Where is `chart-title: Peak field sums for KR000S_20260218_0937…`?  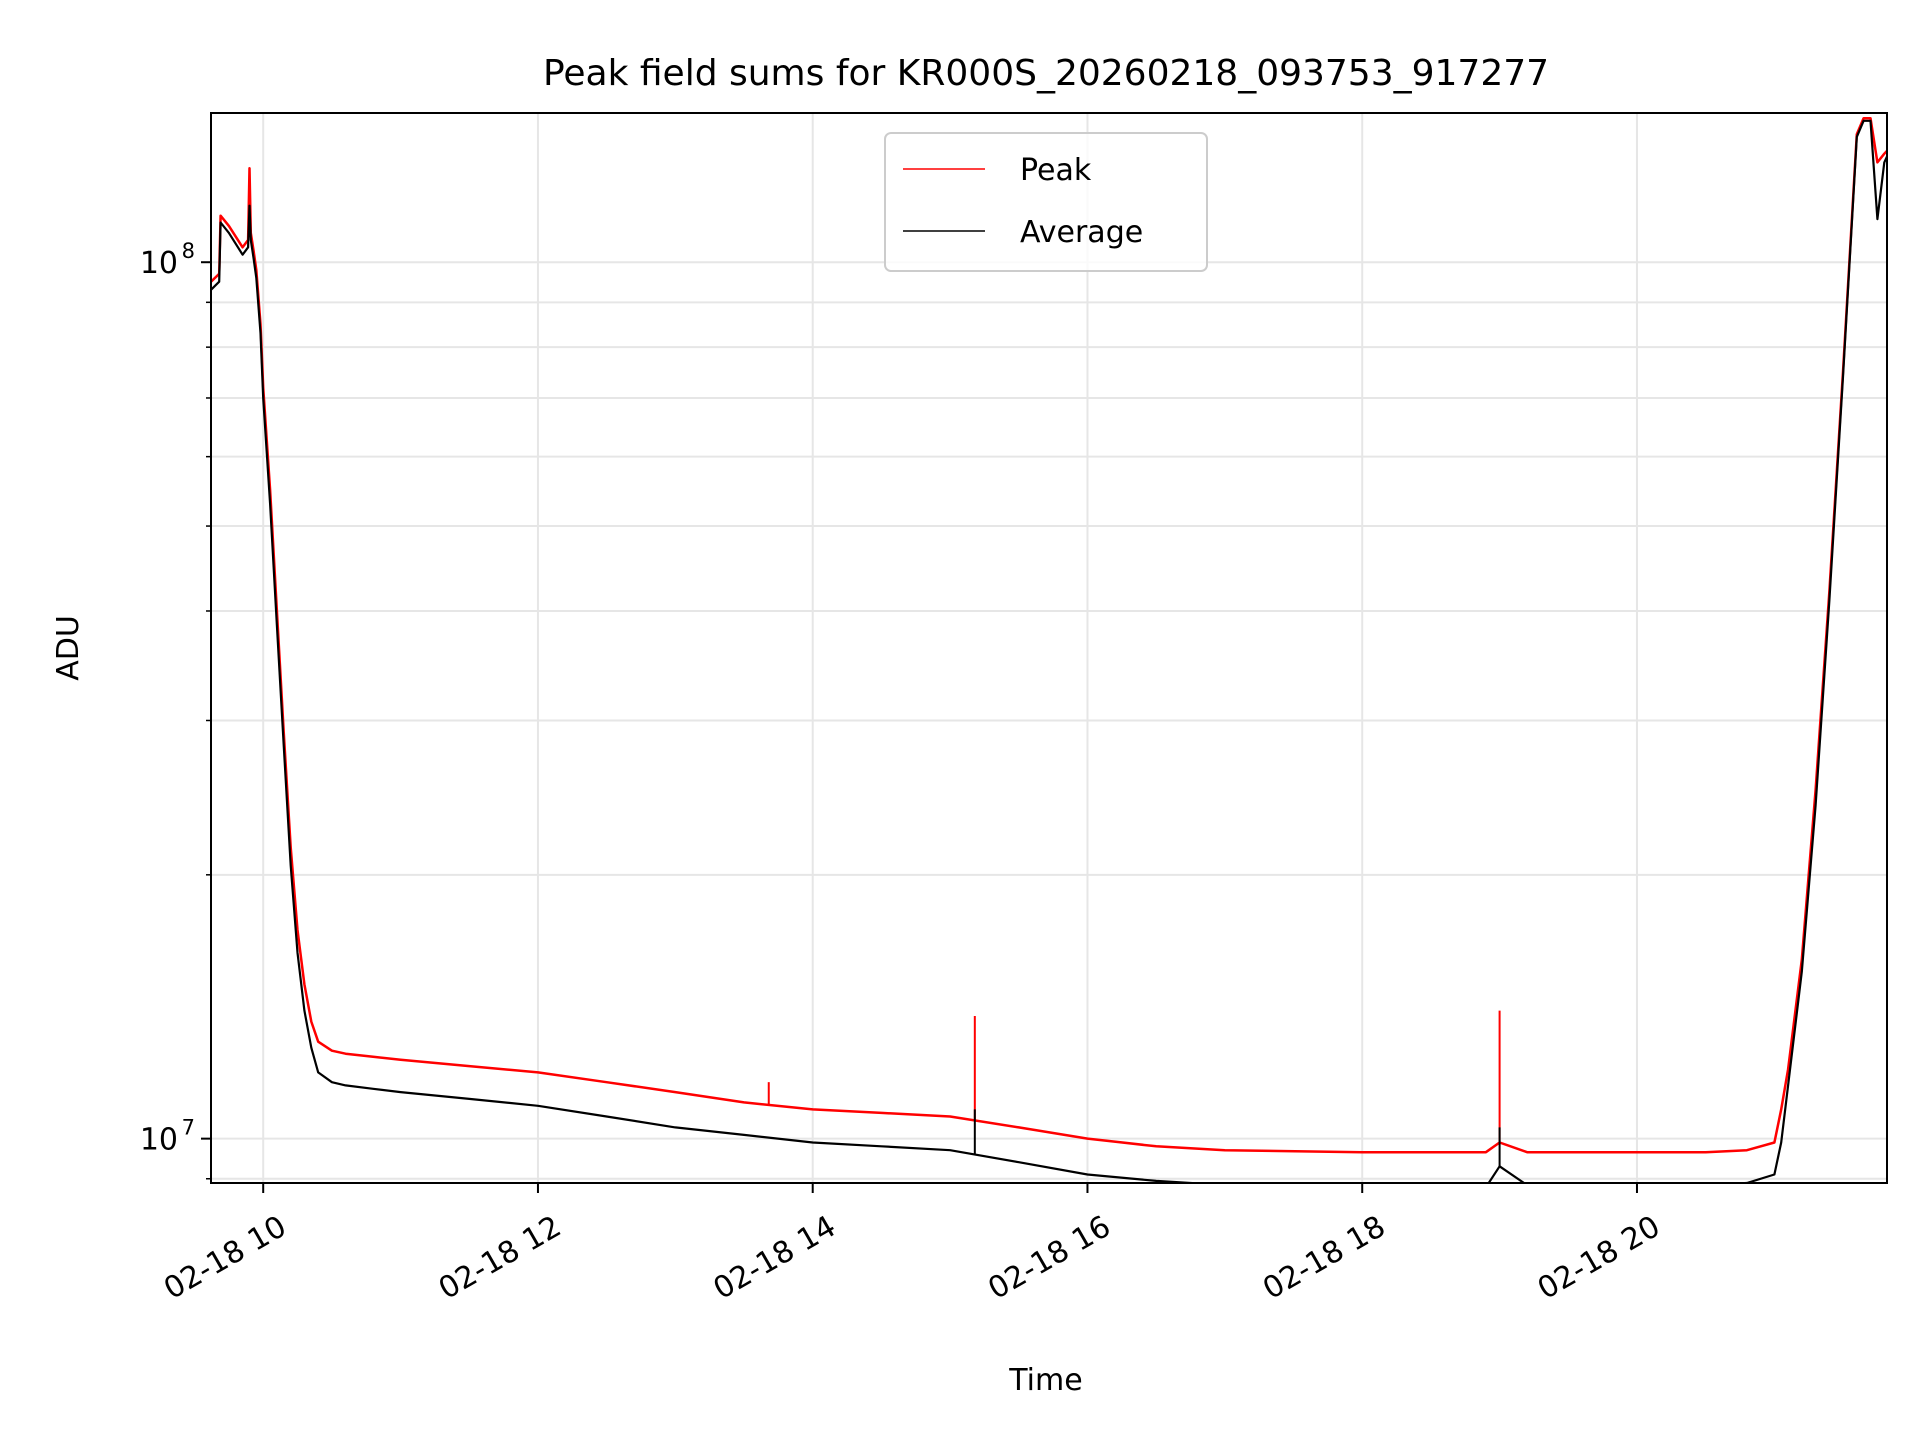 chart-title: Peak field sums for KR000S_20260218_0937… is located at coordinates (1046, 73).